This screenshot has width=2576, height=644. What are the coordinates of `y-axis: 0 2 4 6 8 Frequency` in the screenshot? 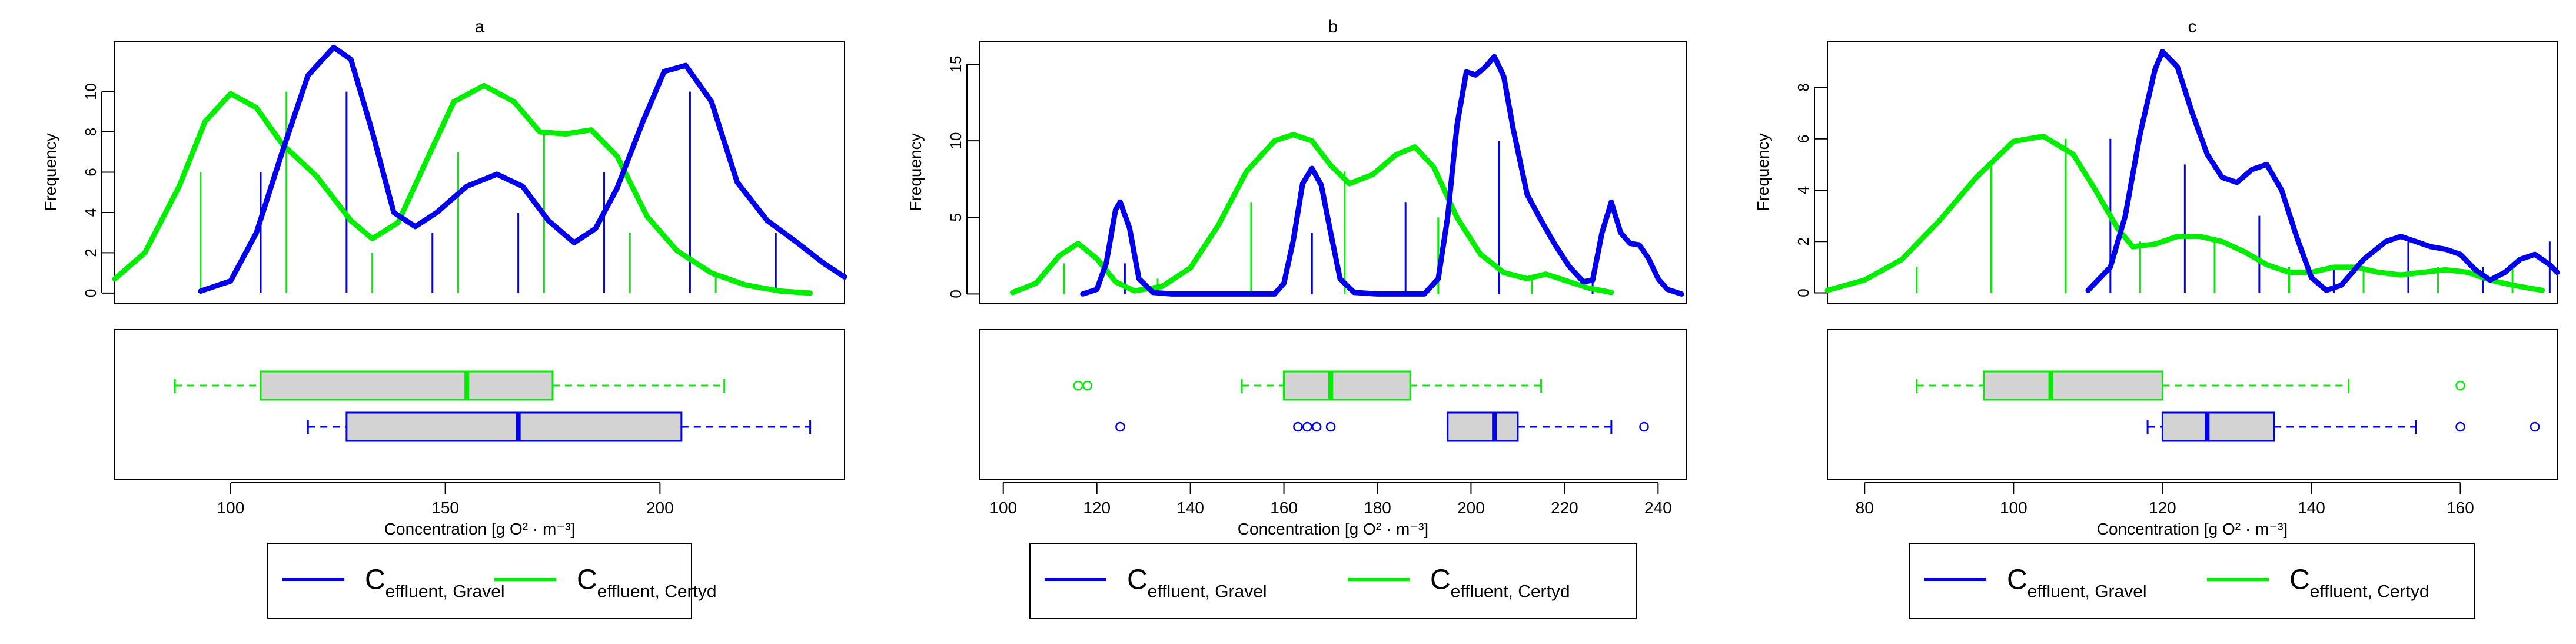 It's located at (1790, 190).